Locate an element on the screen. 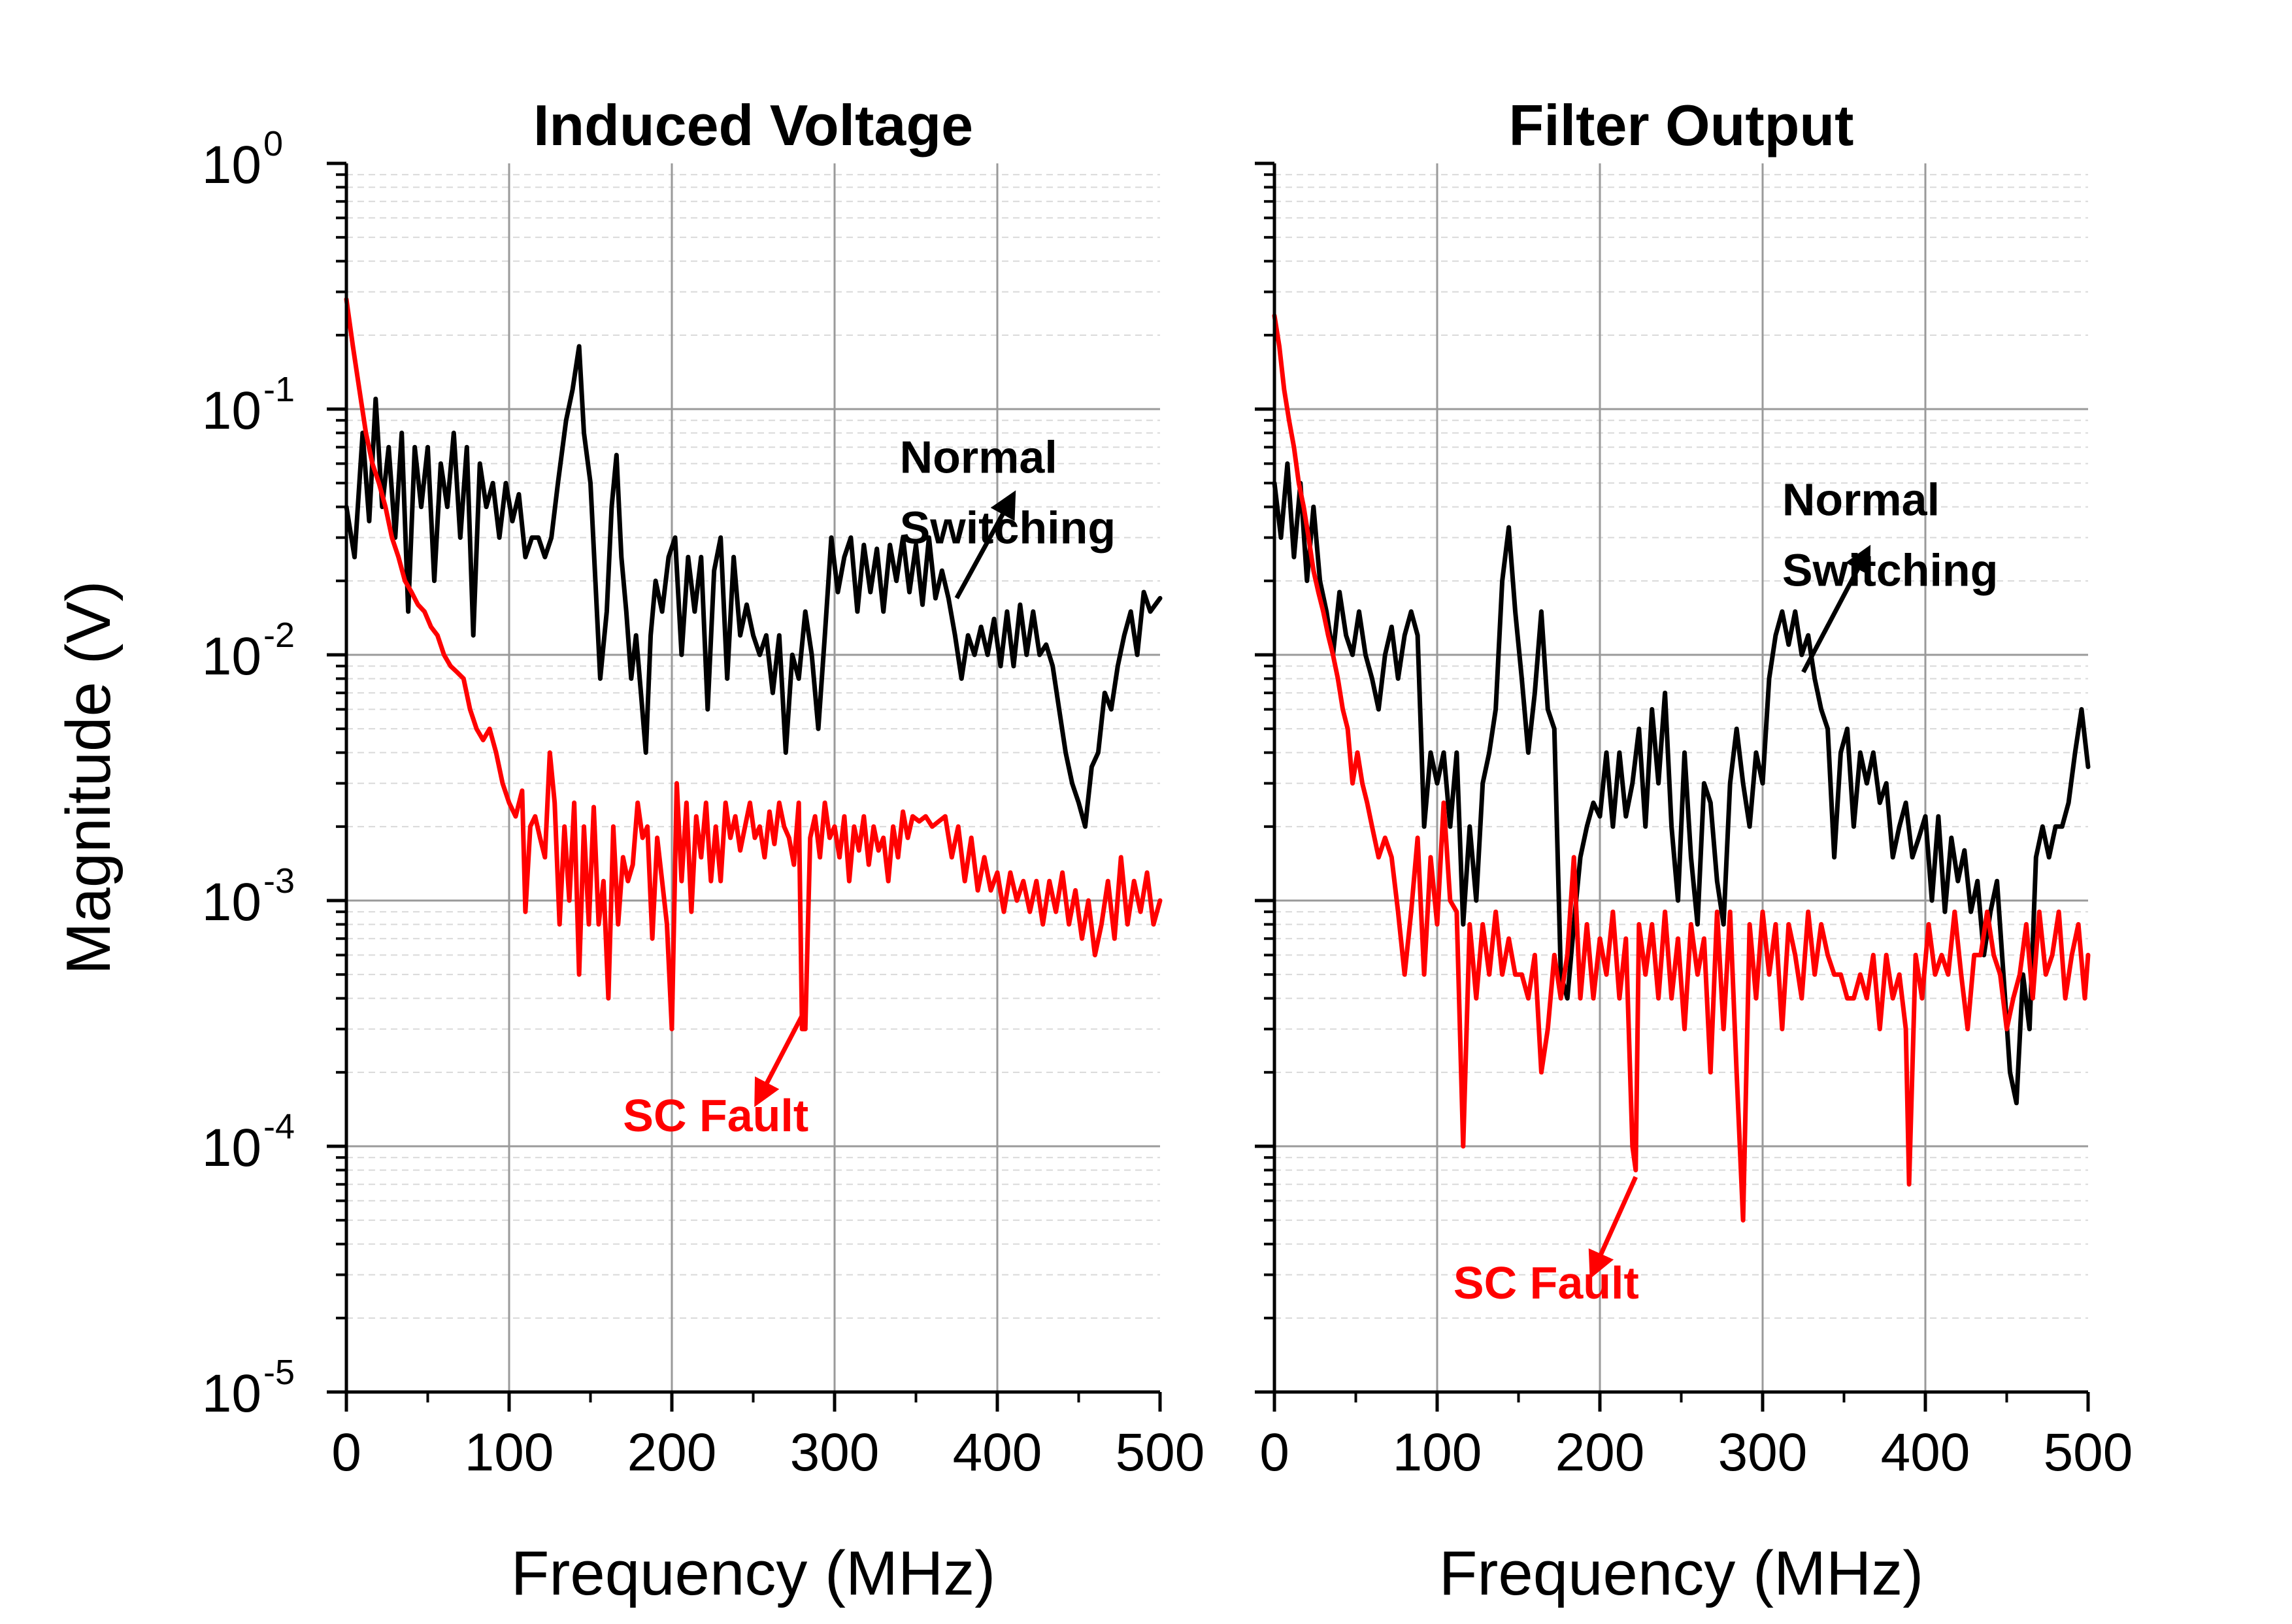 This screenshot has width=2292, height=1624. y-tick-exponent: -5 is located at coordinates (279, 1372).